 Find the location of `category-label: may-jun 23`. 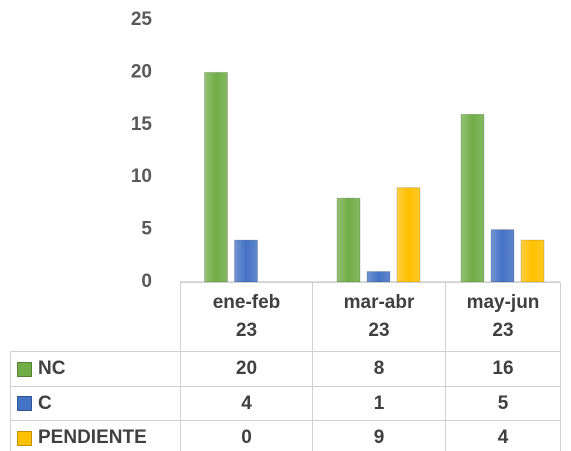

category-label: may-jun 23 is located at coordinates (503, 317).